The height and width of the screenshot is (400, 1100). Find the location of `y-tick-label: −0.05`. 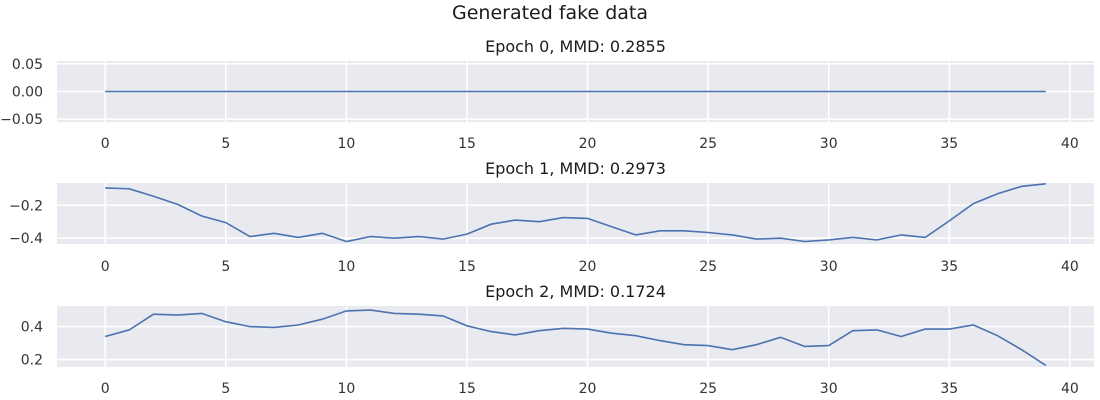

y-tick-label: −0.05 is located at coordinates (21, 120).